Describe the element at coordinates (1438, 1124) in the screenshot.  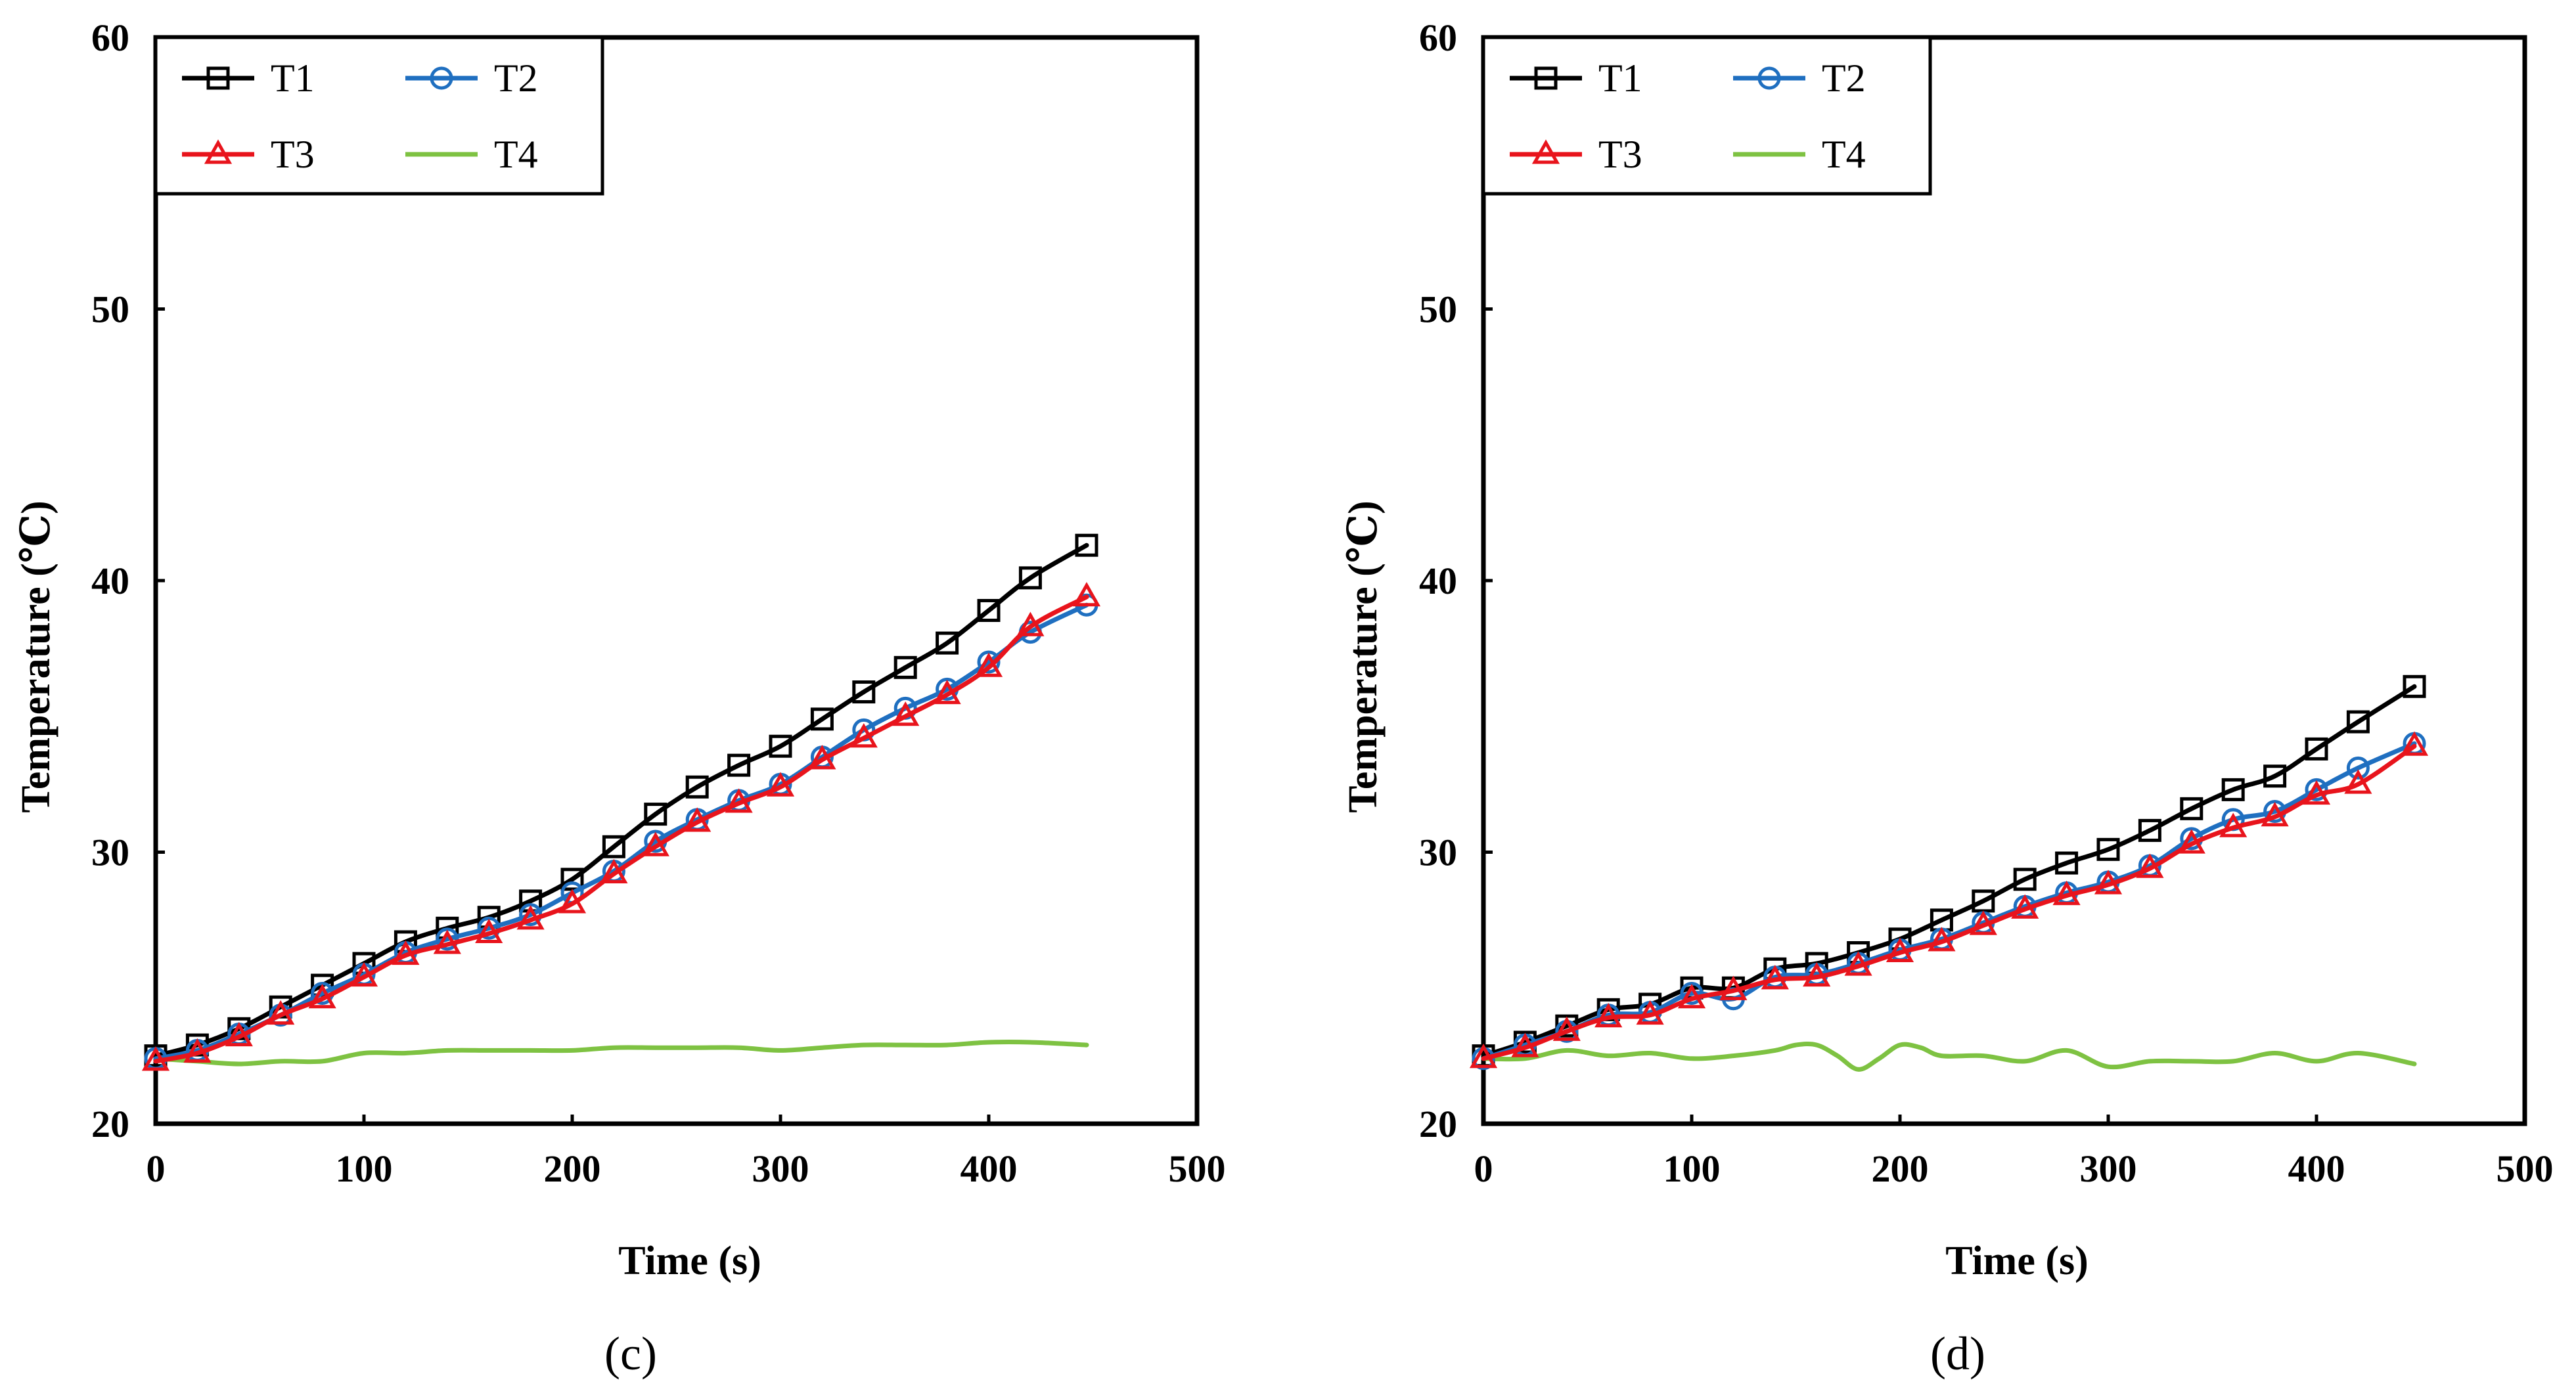
I see `y-tick-label: 20` at that location.